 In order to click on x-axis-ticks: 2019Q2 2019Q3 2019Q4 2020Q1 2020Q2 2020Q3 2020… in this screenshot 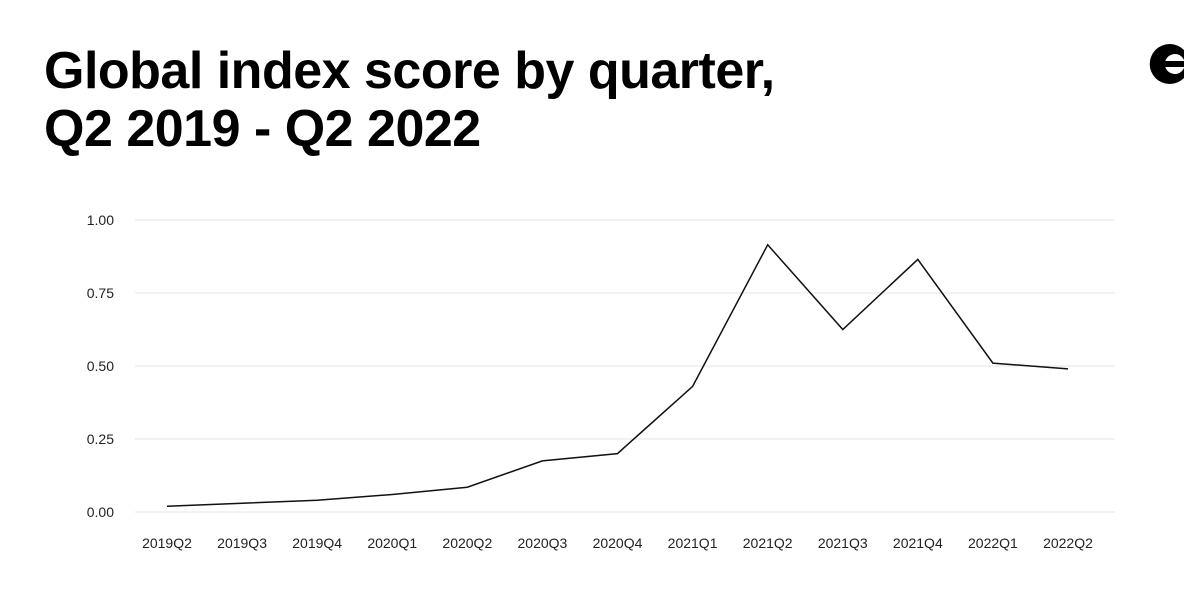, I will do `click(617, 543)`.